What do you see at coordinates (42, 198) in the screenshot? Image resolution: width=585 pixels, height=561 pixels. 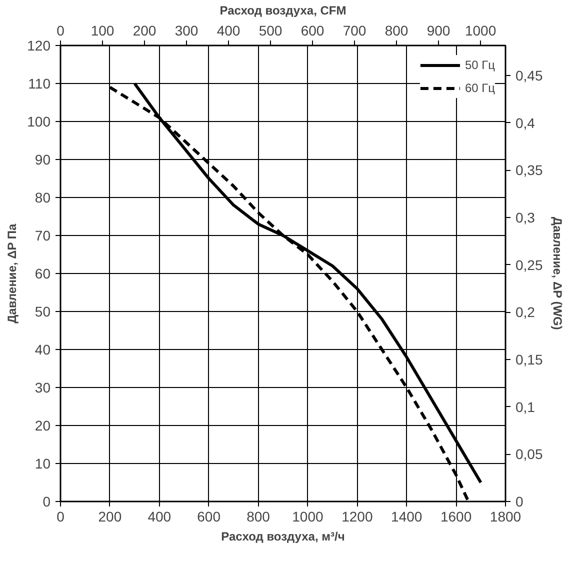 I see `y-tick-label: 80` at bounding box center [42, 198].